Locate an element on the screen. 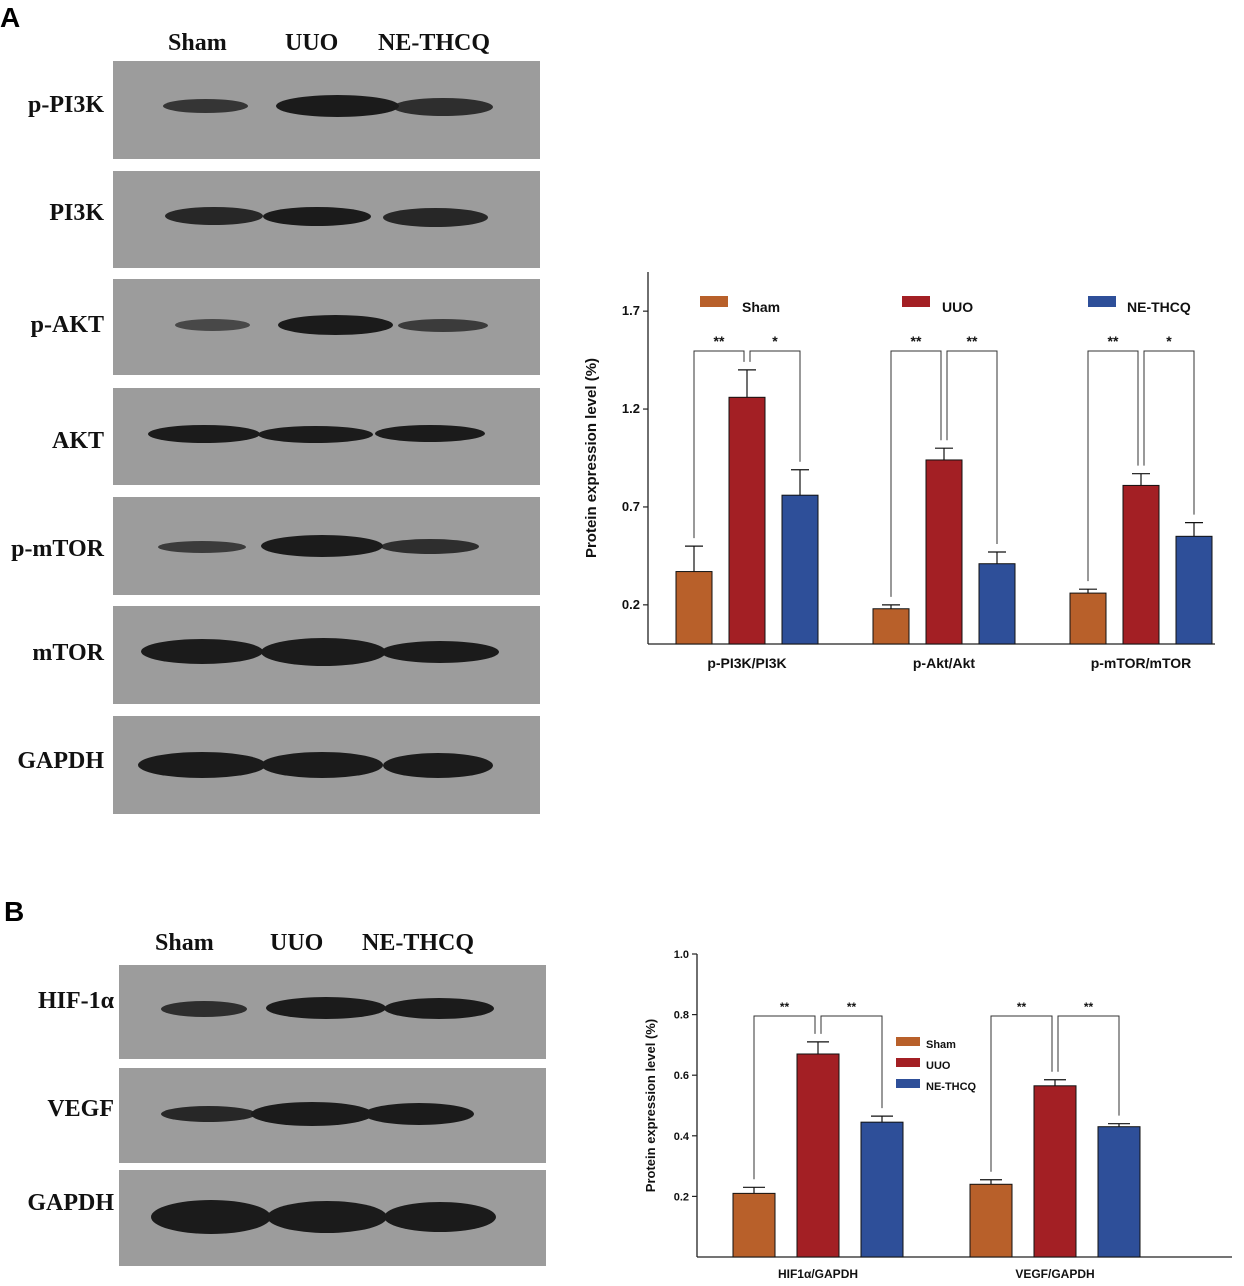 The height and width of the screenshot is (1286, 1244). lane-label-sham-b: Sham is located at coordinates (184, 943).